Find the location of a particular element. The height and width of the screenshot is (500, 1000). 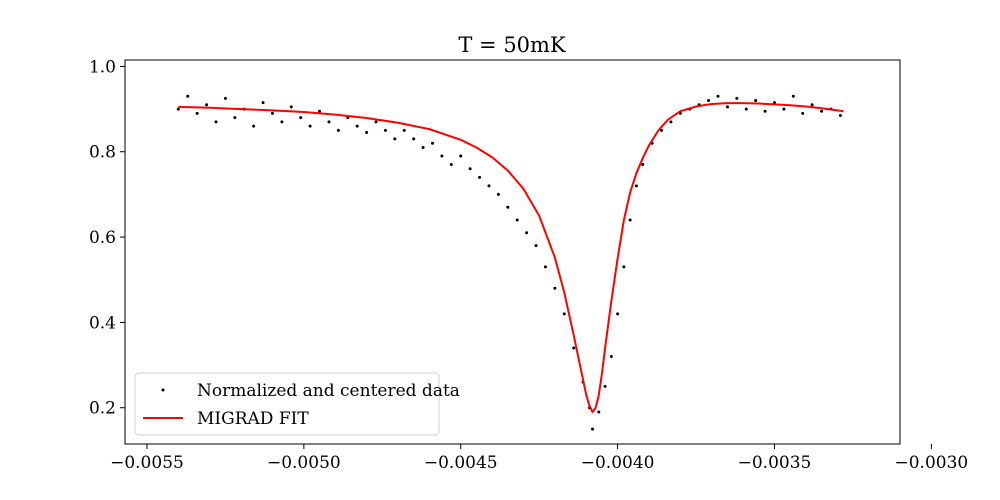

legend-marker-scatter is located at coordinates (163, 390).